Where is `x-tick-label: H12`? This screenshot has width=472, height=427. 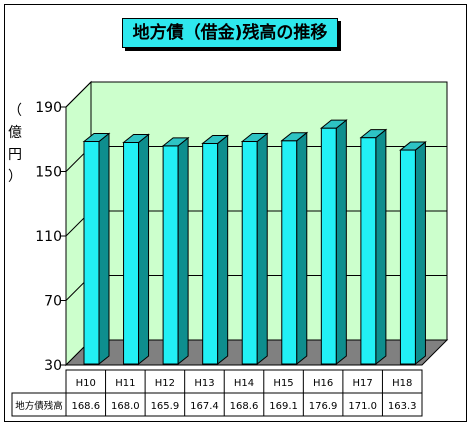 x-tick-label: H12 is located at coordinates (165, 383).